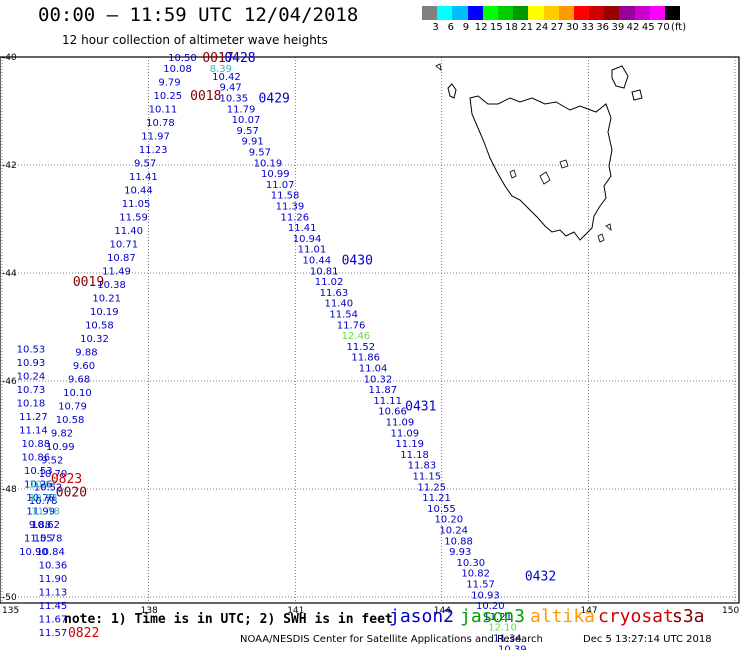 This screenshot has height=650, width=740. I want to click on legend-s3a: s3a, so click(688, 616).